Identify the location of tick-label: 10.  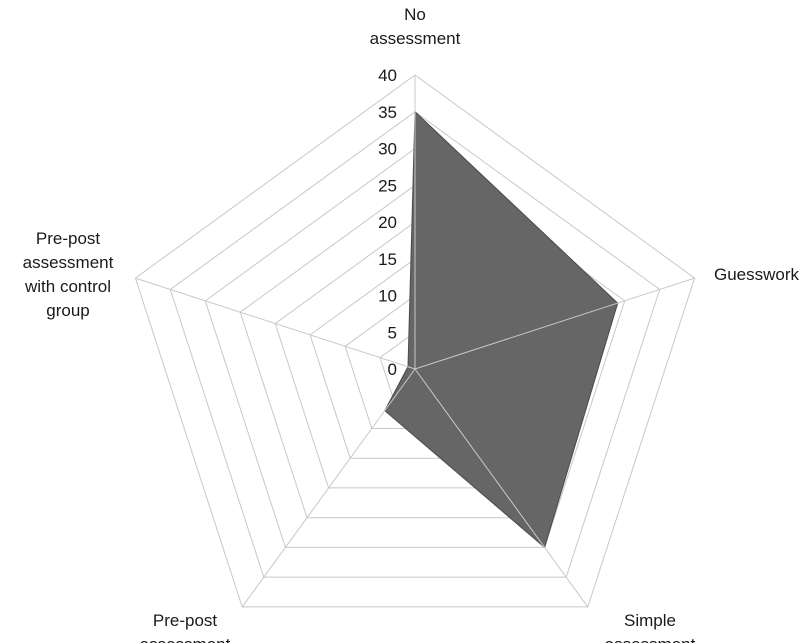
(387, 296).